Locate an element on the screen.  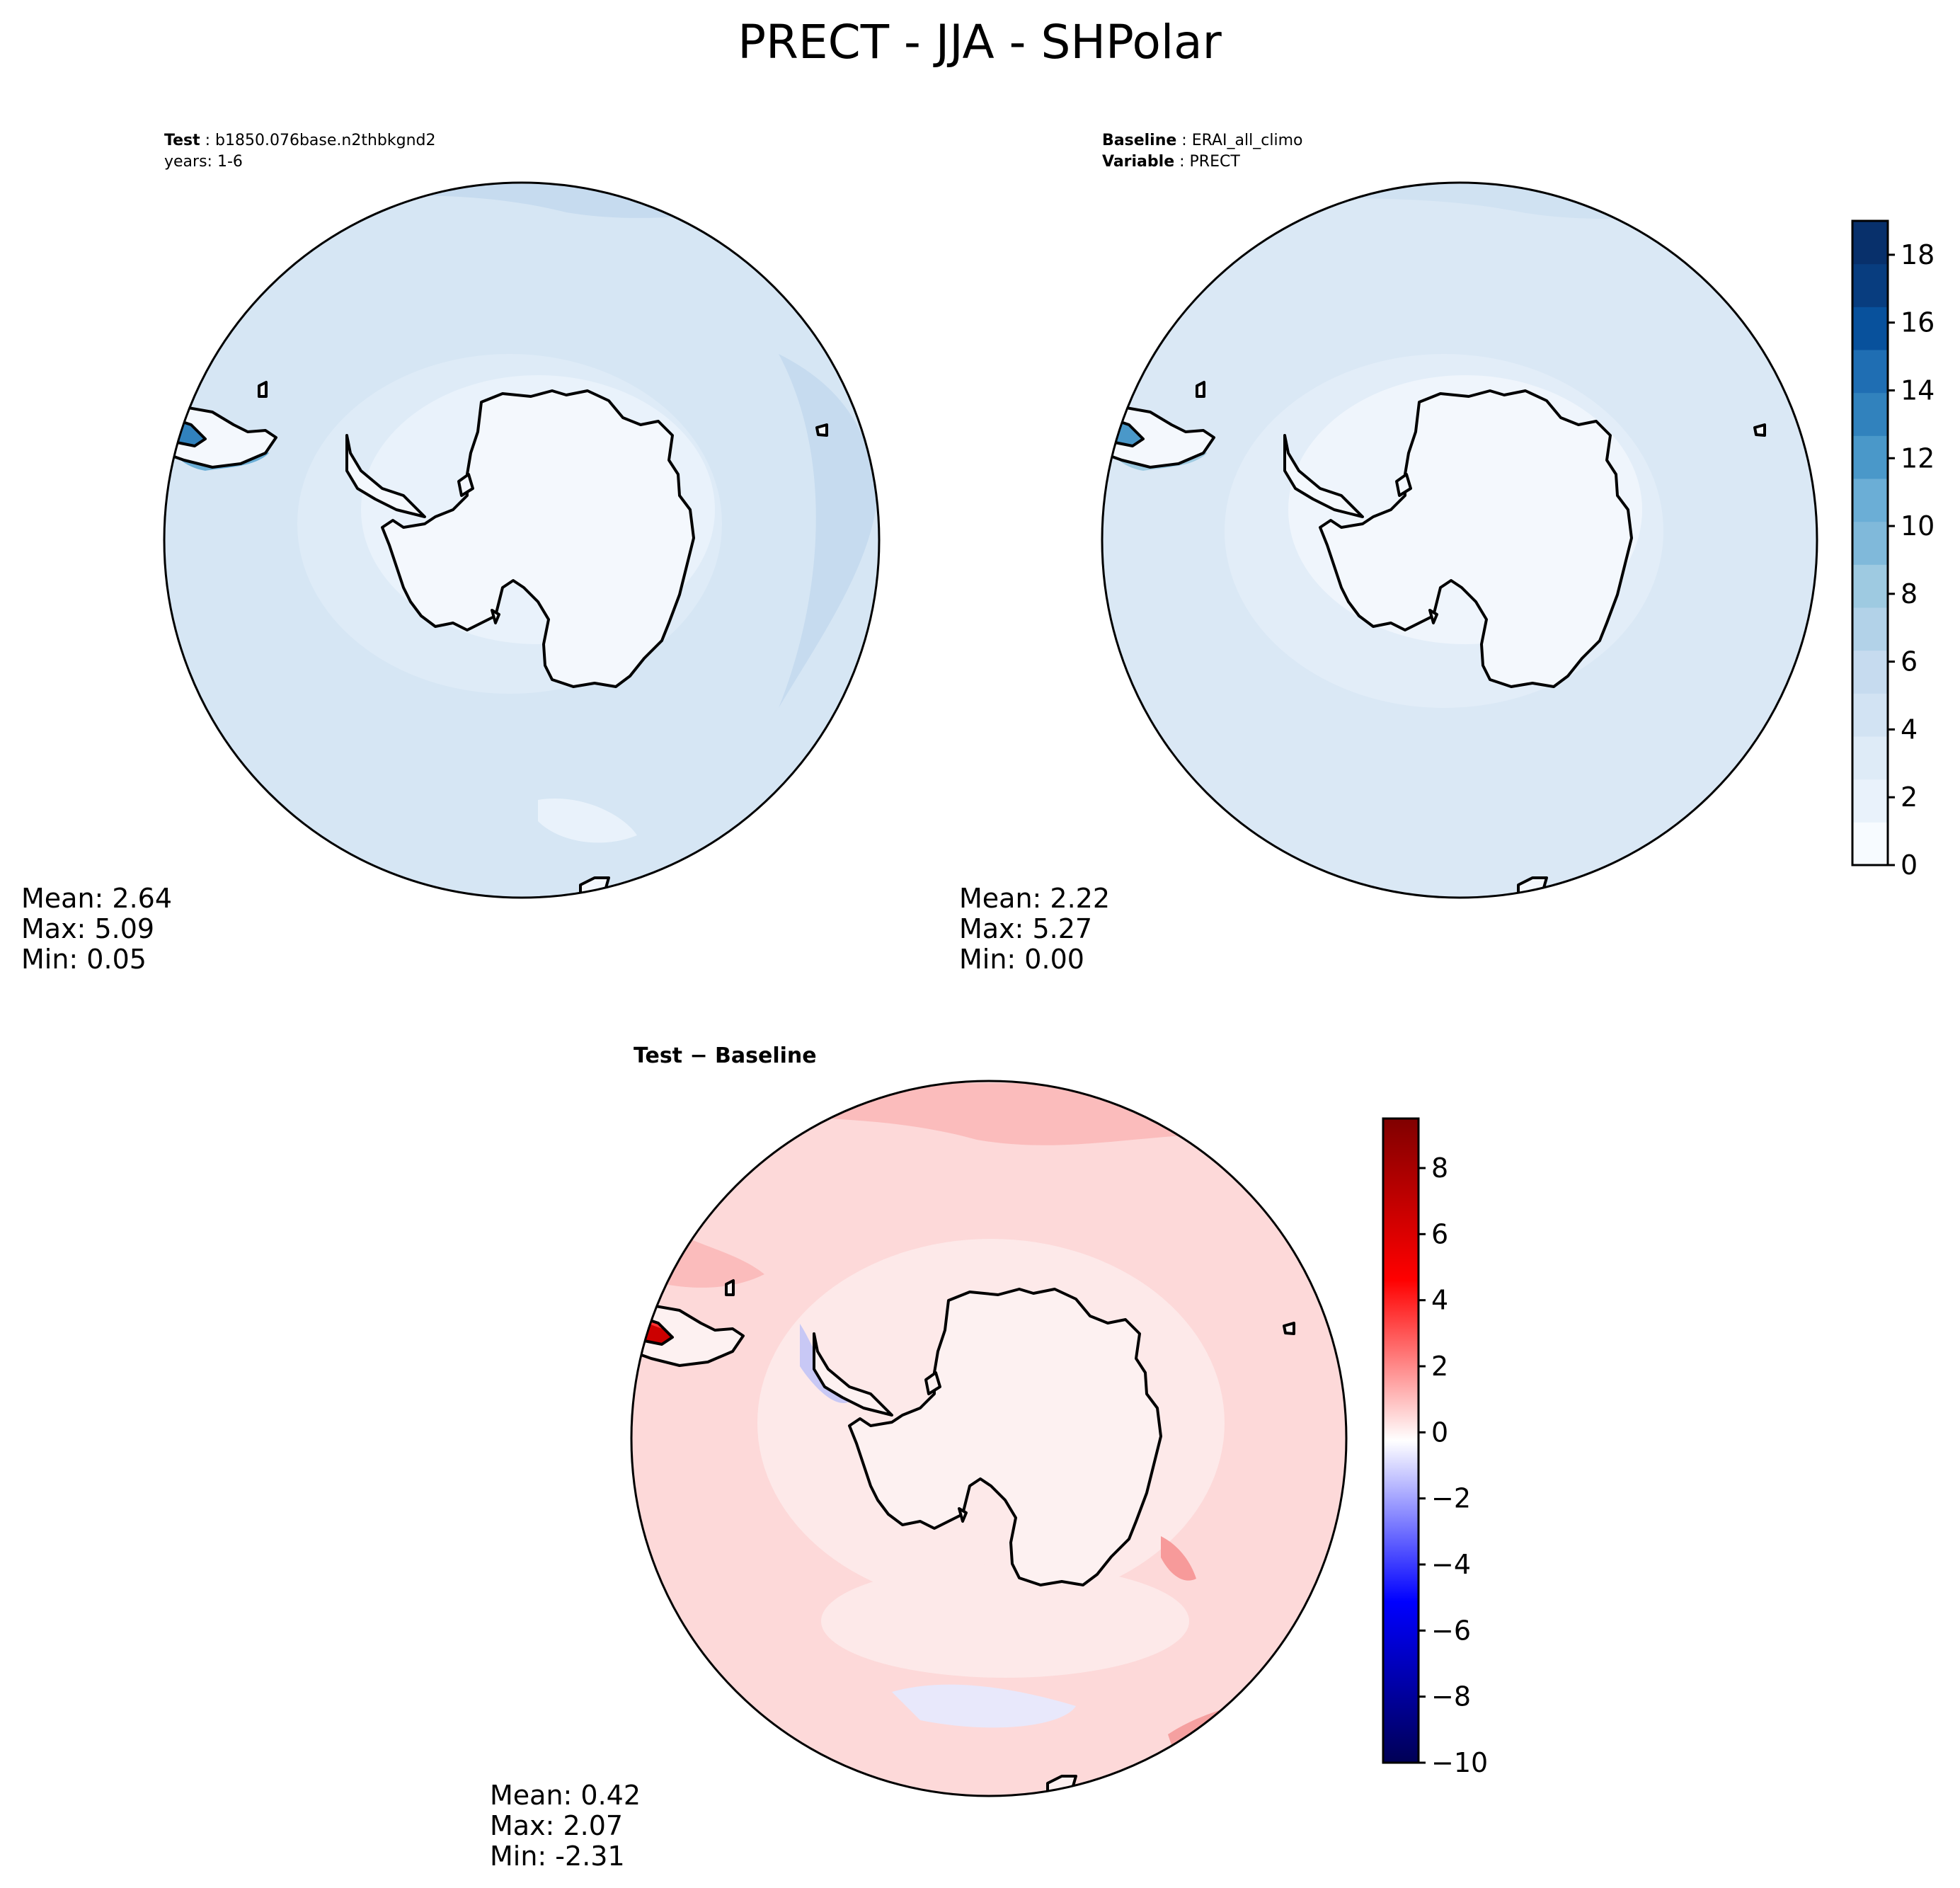
test-stat-mean: Mean: 2.64 is located at coordinates (96, 898).